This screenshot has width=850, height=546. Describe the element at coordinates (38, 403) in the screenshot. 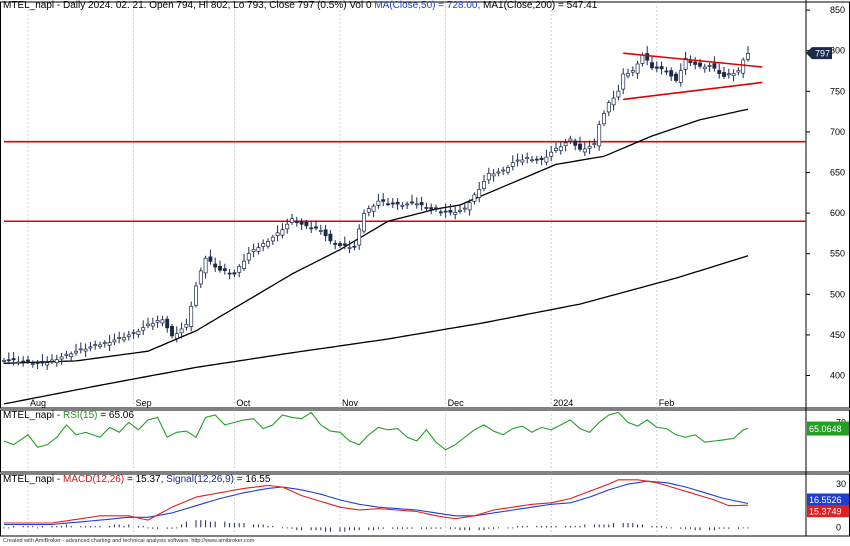

I see `x-tick-label: Aug` at that location.